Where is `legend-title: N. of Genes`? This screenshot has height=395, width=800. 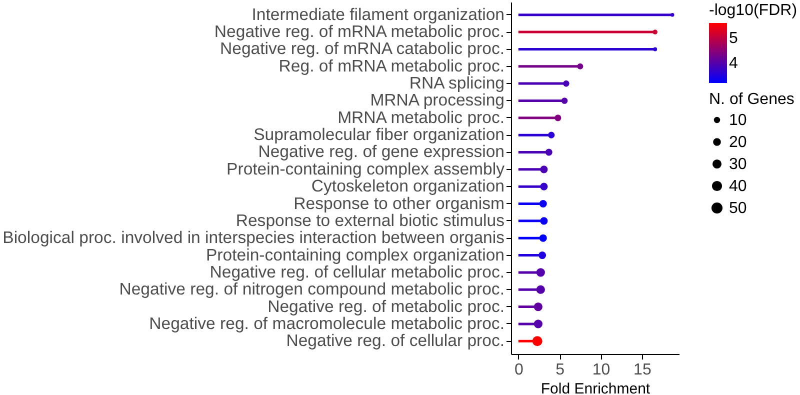 legend-title: N. of Genes is located at coordinates (751, 99).